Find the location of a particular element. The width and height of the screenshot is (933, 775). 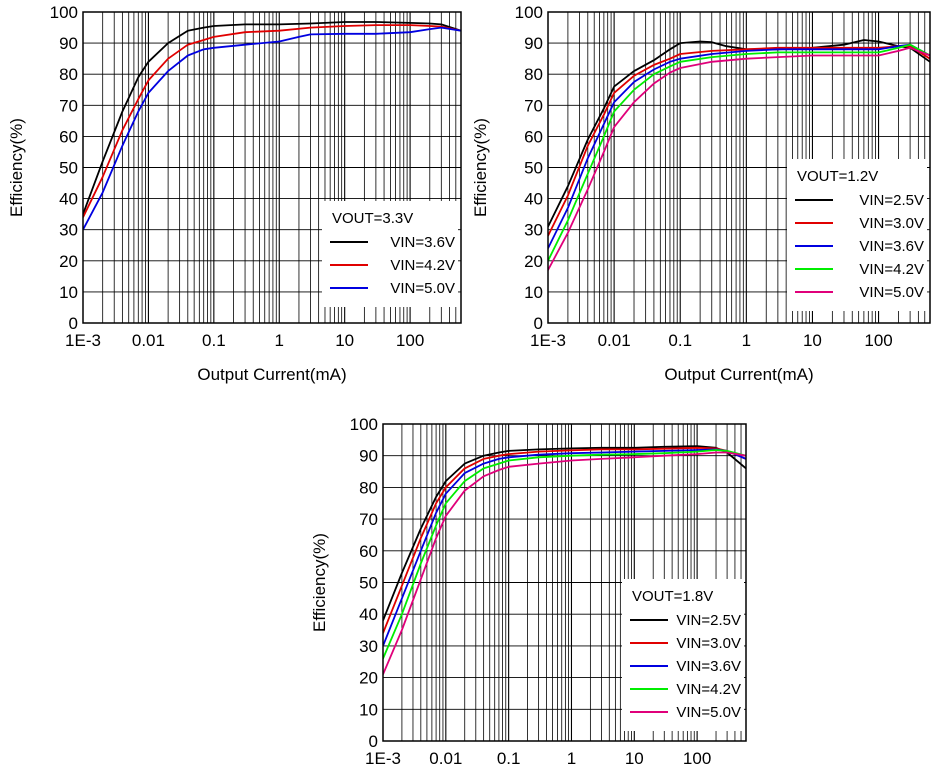

legend-title: VOUT=3.3V is located at coordinates (372, 218).